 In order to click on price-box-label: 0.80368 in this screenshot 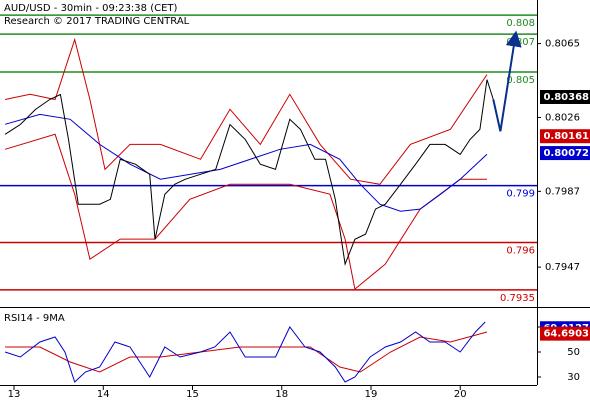, I will do `click(566, 97)`.